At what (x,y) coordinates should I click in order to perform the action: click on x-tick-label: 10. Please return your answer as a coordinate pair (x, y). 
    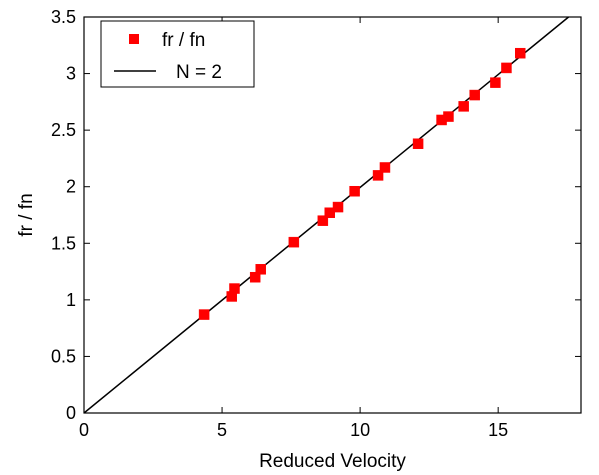
    Looking at the image, I should click on (360, 430).